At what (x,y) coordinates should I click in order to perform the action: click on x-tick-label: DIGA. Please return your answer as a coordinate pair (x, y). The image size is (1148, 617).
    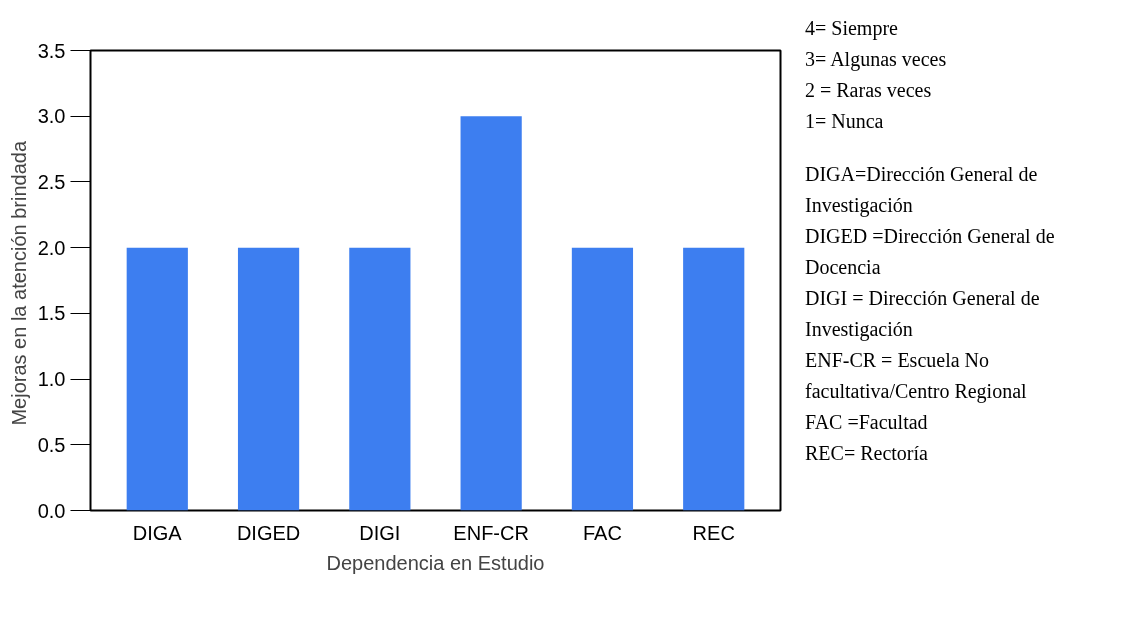
    Looking at the image, I should click on (157, 532).